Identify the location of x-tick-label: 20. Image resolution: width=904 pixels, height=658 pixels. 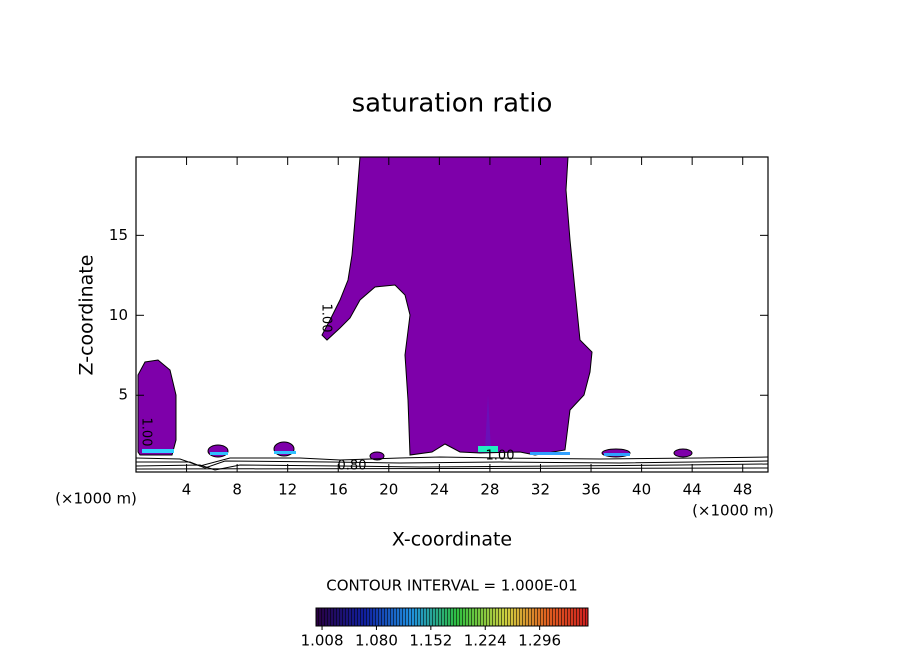
(388, 490).